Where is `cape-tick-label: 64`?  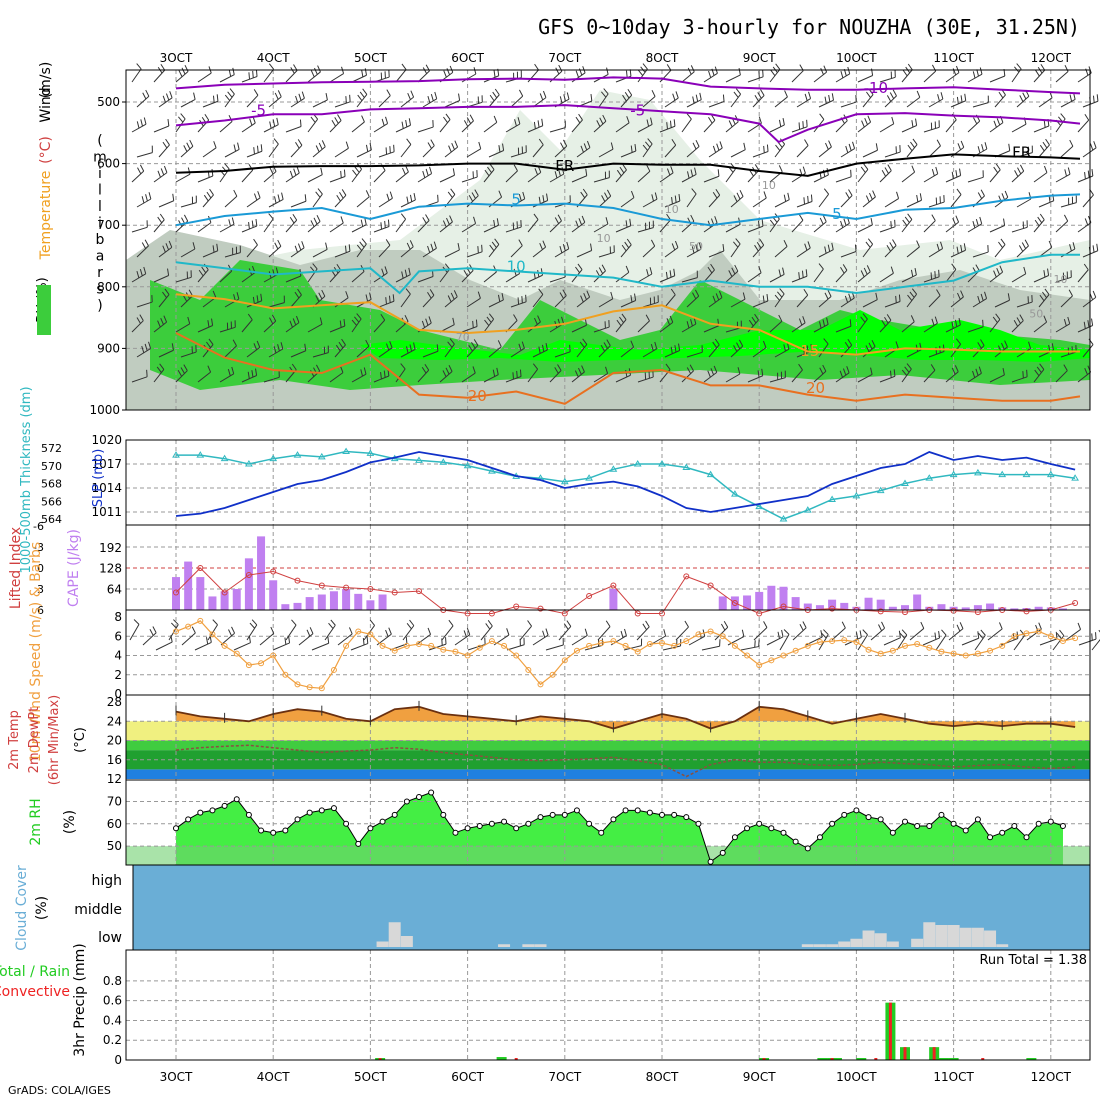 cape-tick-label: 64 is located at coordinates (114, 589).